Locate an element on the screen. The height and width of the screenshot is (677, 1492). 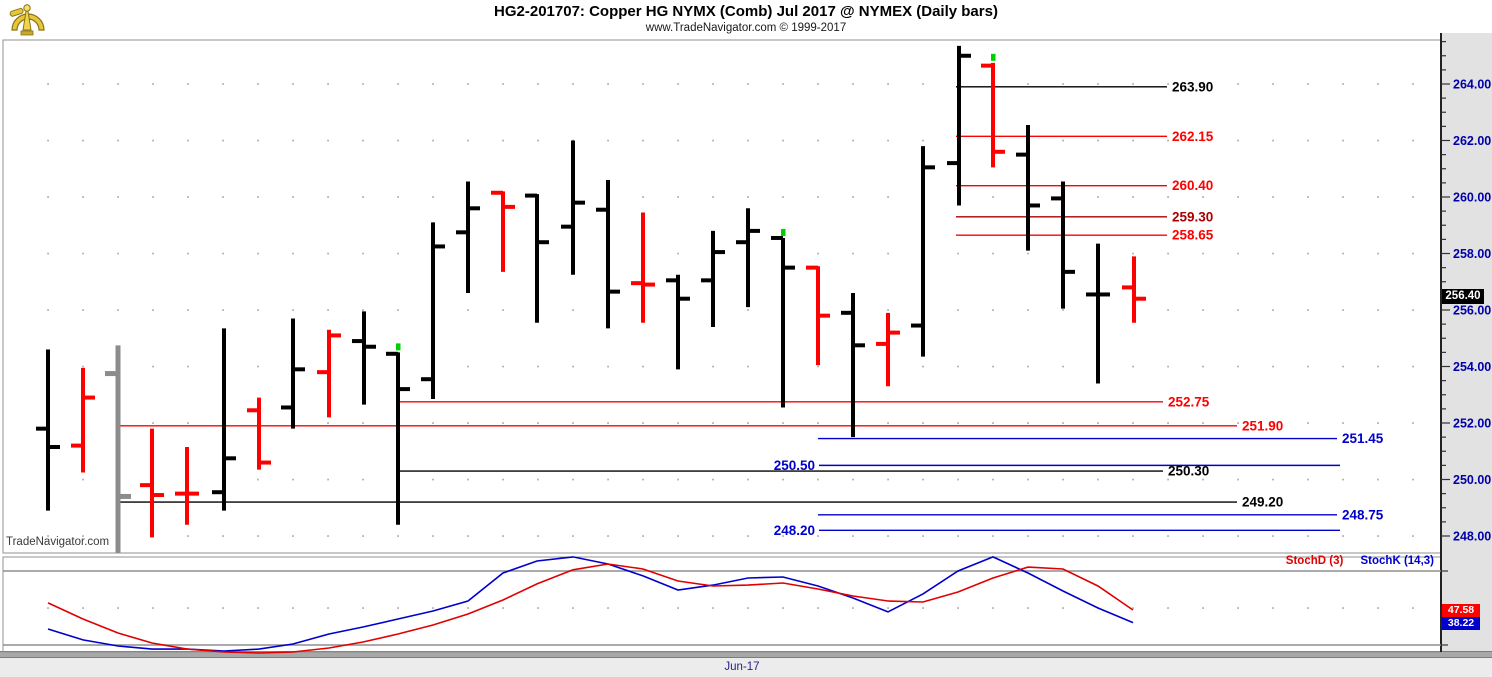
price-level-label: 249.20 is located at coordinates (1262, 502).